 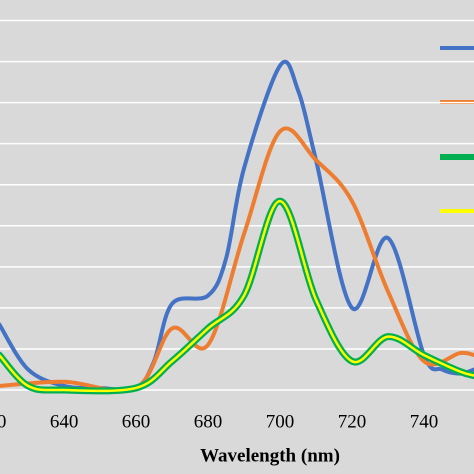 What do you see at coordinates (208, 421) in the screenshot?
I see `x-tick-label: 680` at bounding box center [208, 421].